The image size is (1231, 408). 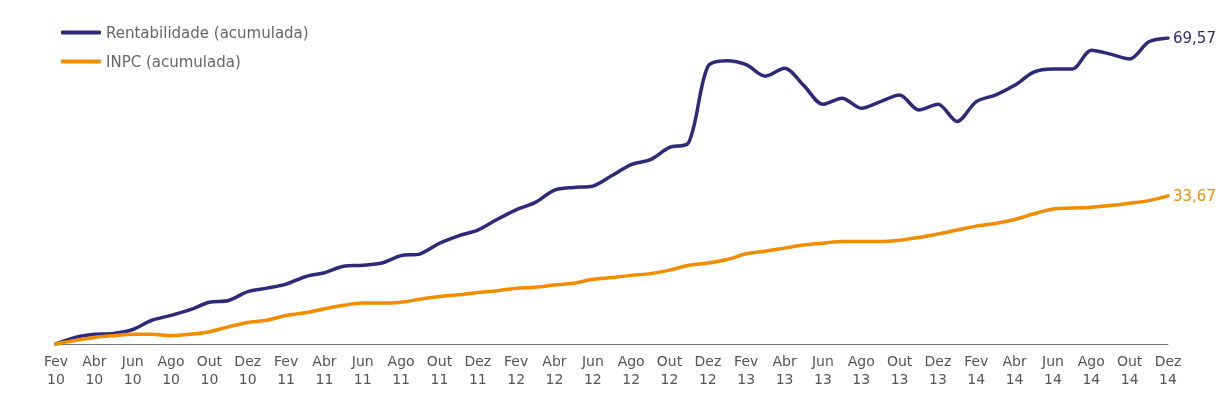 What do you see at coordinates (1194, 195) in the screenshot?
I see `data-label: 33,67` at bounding box center [1194, 195].